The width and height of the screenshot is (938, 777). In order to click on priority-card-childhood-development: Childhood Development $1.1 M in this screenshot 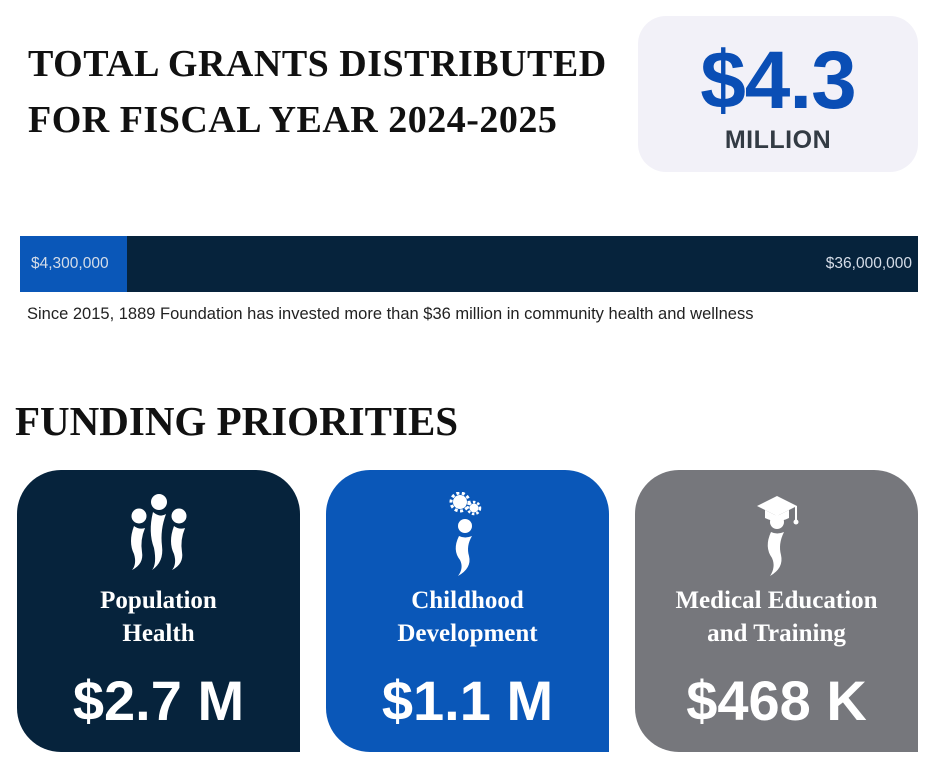, I will do `click(467, 611)`.